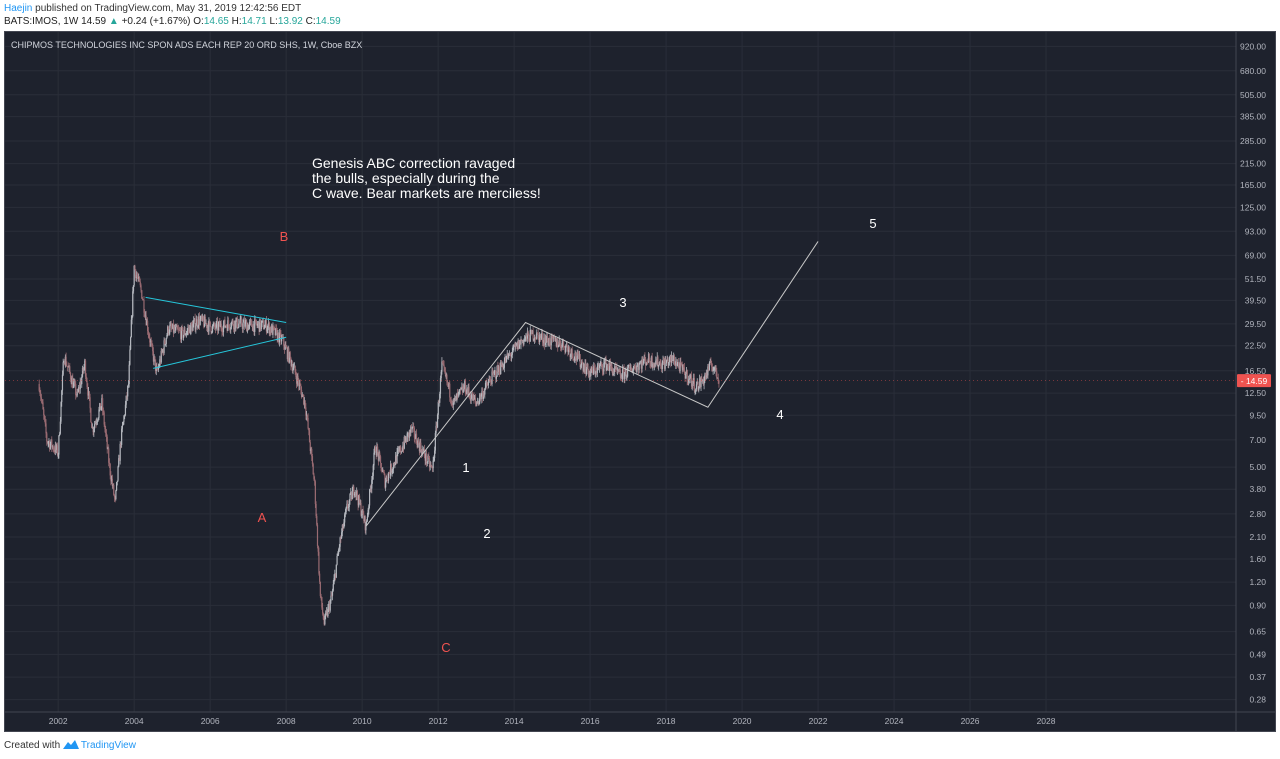 The height and width of the screenshot is (759, 1280). I want to click on tradingview-link: TradingView, so click(108, 745).